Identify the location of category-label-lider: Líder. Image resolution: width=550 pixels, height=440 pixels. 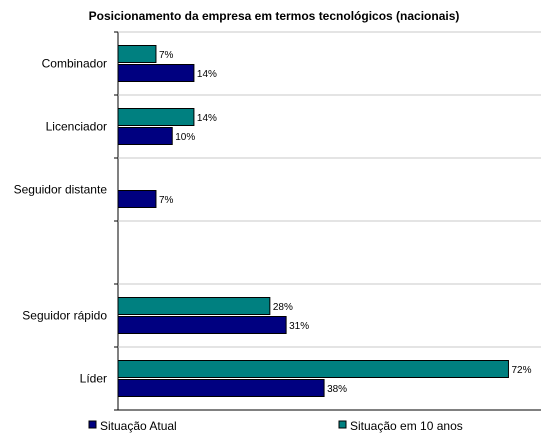
(93, 379).